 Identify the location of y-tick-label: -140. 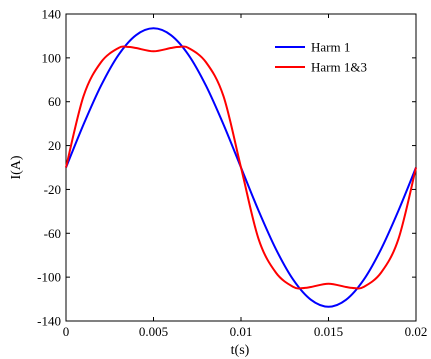
(49, 321).